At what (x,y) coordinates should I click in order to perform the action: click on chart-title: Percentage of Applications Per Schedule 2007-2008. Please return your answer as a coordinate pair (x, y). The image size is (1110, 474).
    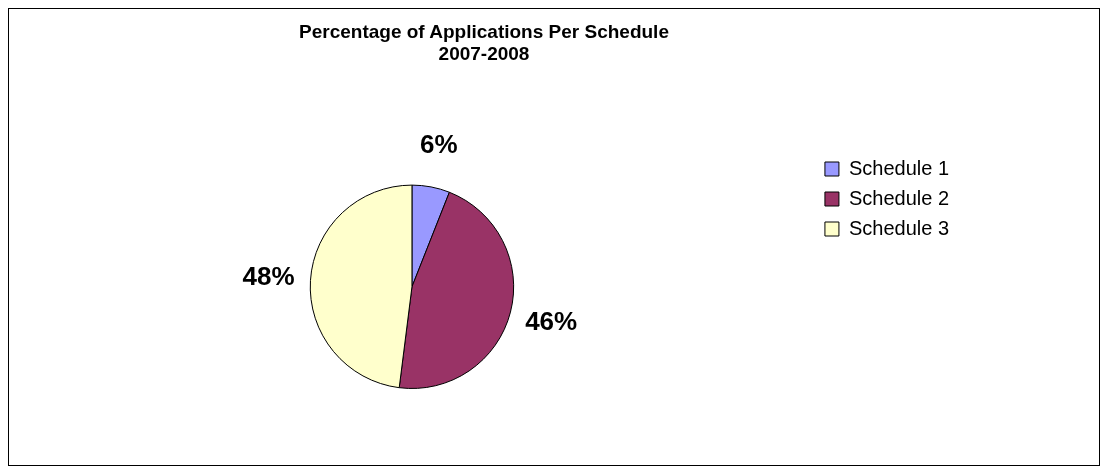
    Looking at the image, I should click on (484, 42).